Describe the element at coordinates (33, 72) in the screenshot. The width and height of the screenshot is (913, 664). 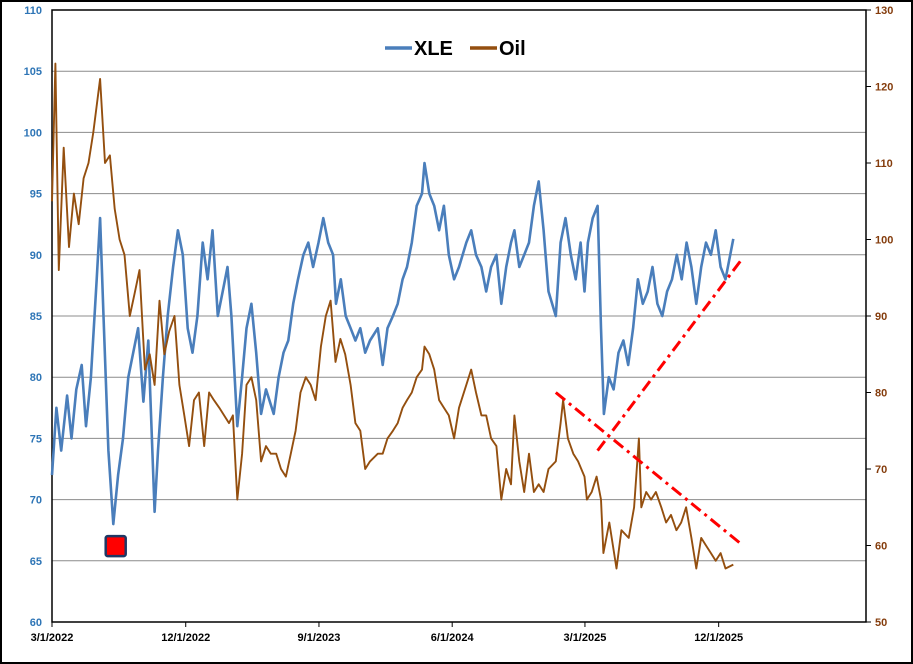
I see `left-y-tick-label: 105` at that location.